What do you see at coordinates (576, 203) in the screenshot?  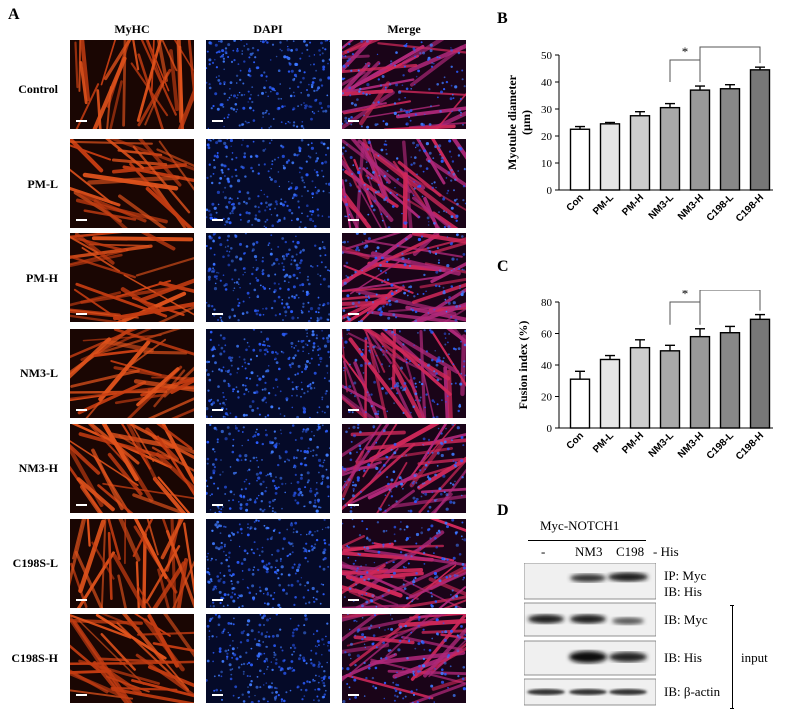 I see `x-tick-label: Con` at bounding box center [576, 203].